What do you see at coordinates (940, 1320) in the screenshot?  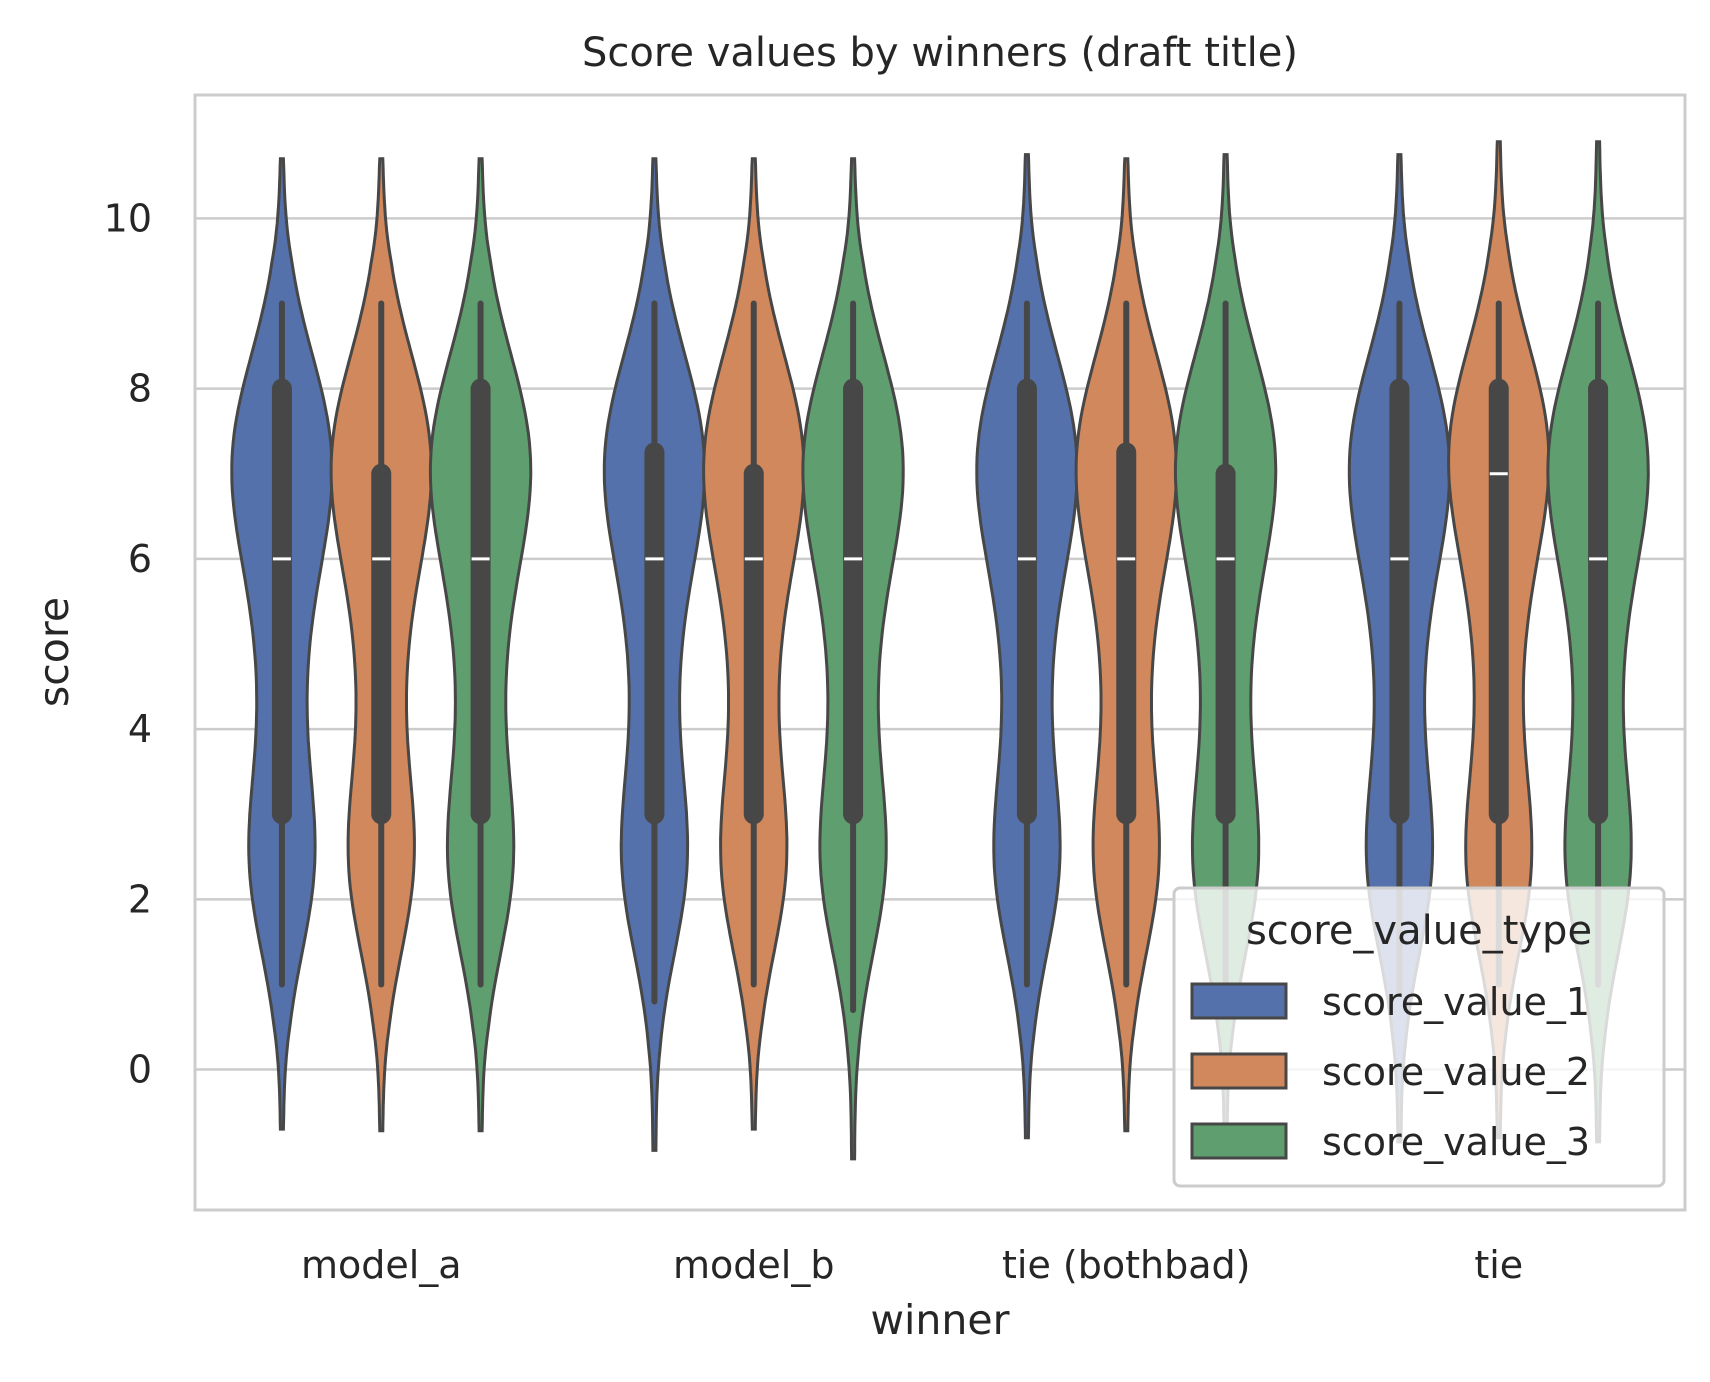 I see `x-axis-label: winner` at bounding box center [940, 1320].